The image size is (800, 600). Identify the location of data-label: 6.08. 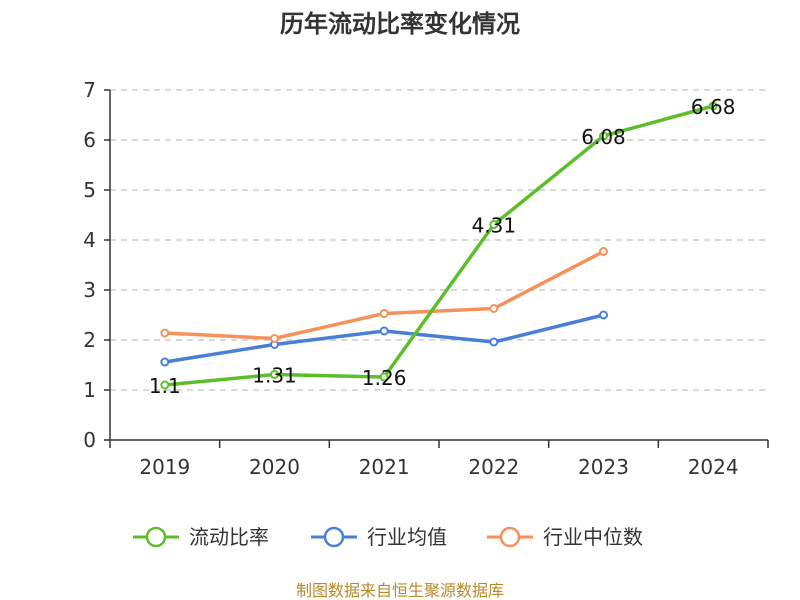
(603, 137).